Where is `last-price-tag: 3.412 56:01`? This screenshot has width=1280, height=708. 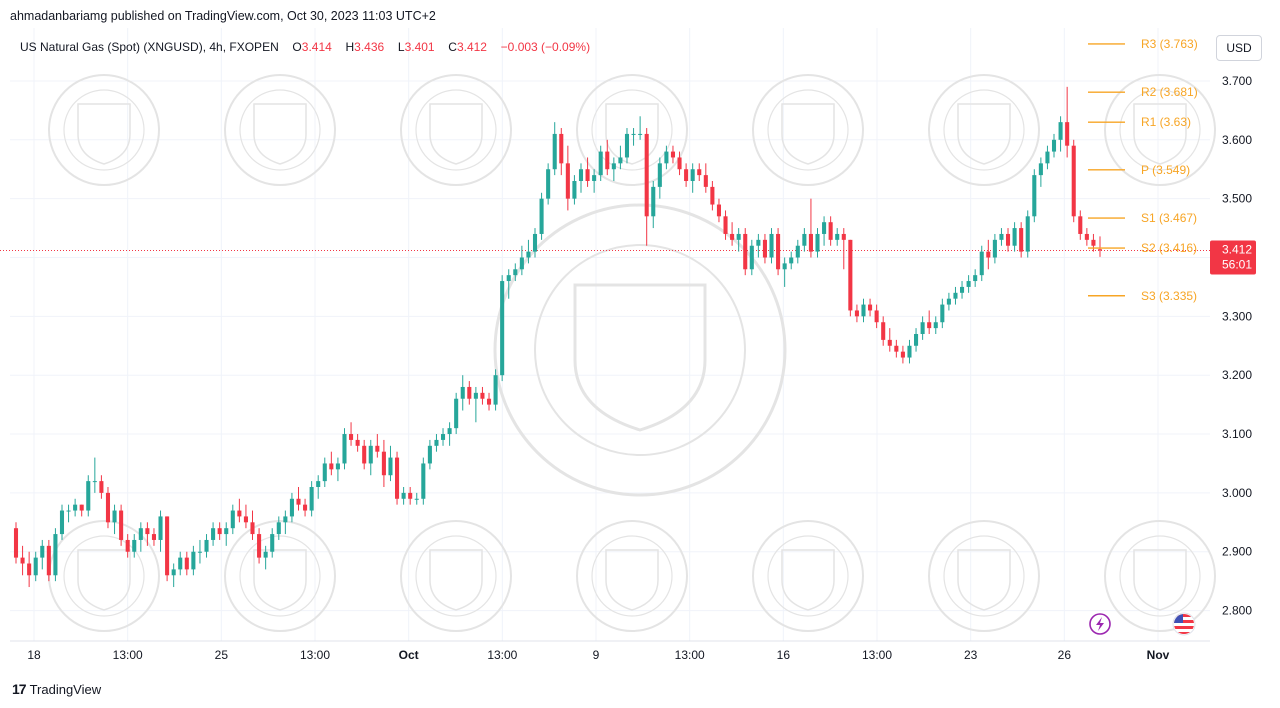
last-price-tag: 3.412 56:01 is located at coordinates (1233, 257).